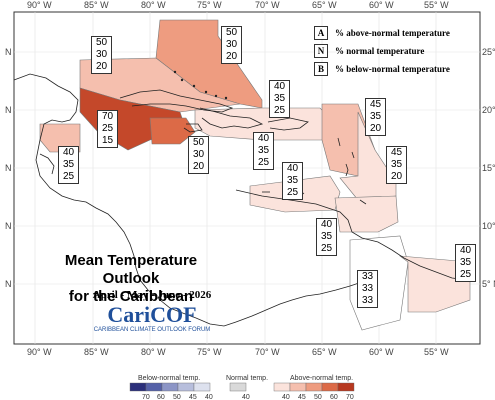 This screenshot has width=495, height=400. I want to click on stack-fg-b: 25, so click(465, 274).